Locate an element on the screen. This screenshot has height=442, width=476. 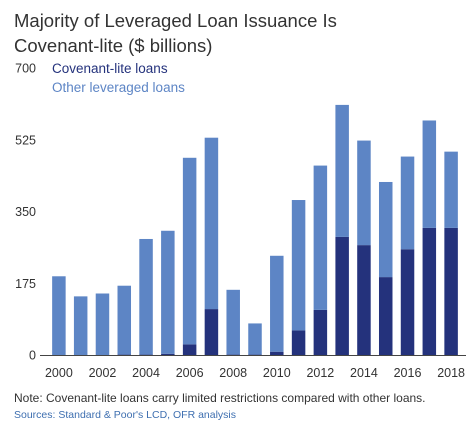
bar-other-2012 is located at coordinates (320, 237).